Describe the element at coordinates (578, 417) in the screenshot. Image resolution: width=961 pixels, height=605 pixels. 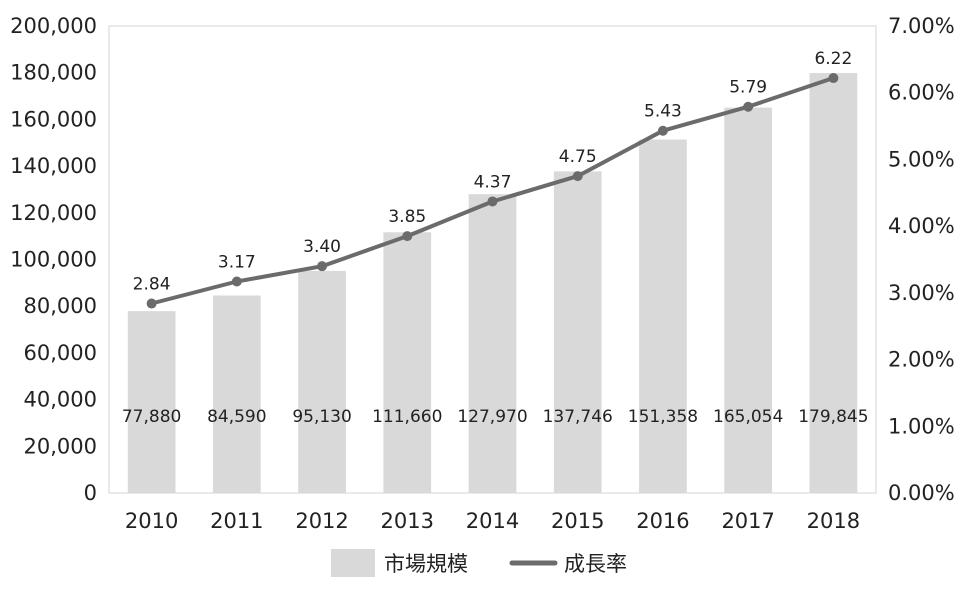
I see `bar-value-label-2015: 137,746` at that location.